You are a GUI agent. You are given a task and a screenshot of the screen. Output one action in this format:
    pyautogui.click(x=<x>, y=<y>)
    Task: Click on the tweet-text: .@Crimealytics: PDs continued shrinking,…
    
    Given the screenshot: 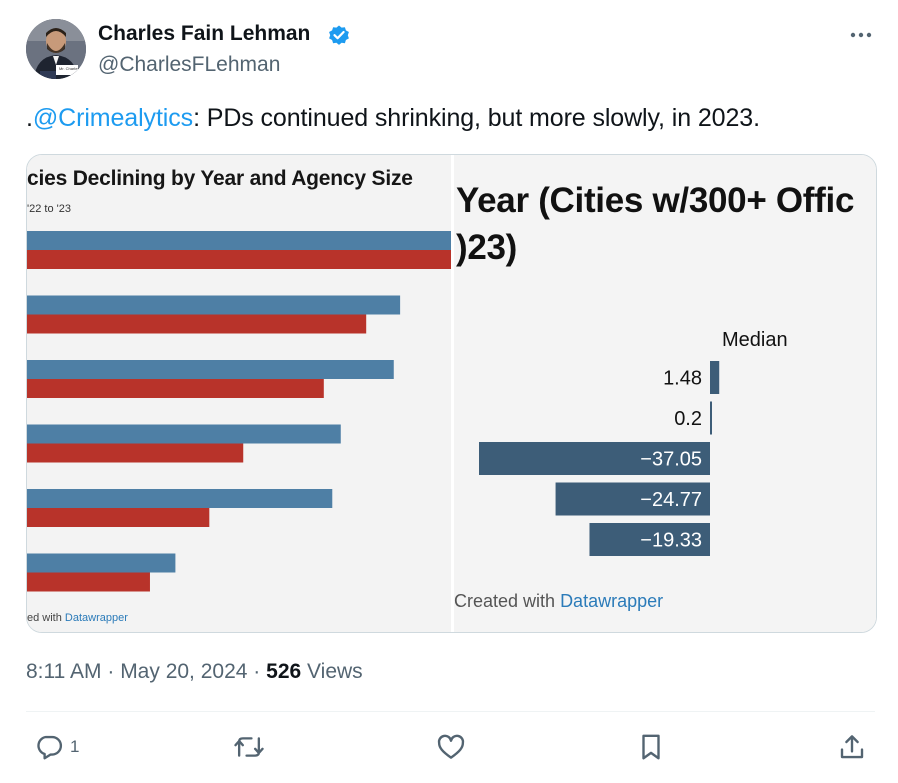 What is the action you would take?
    pyautogui.click(x=393, y=118)
    